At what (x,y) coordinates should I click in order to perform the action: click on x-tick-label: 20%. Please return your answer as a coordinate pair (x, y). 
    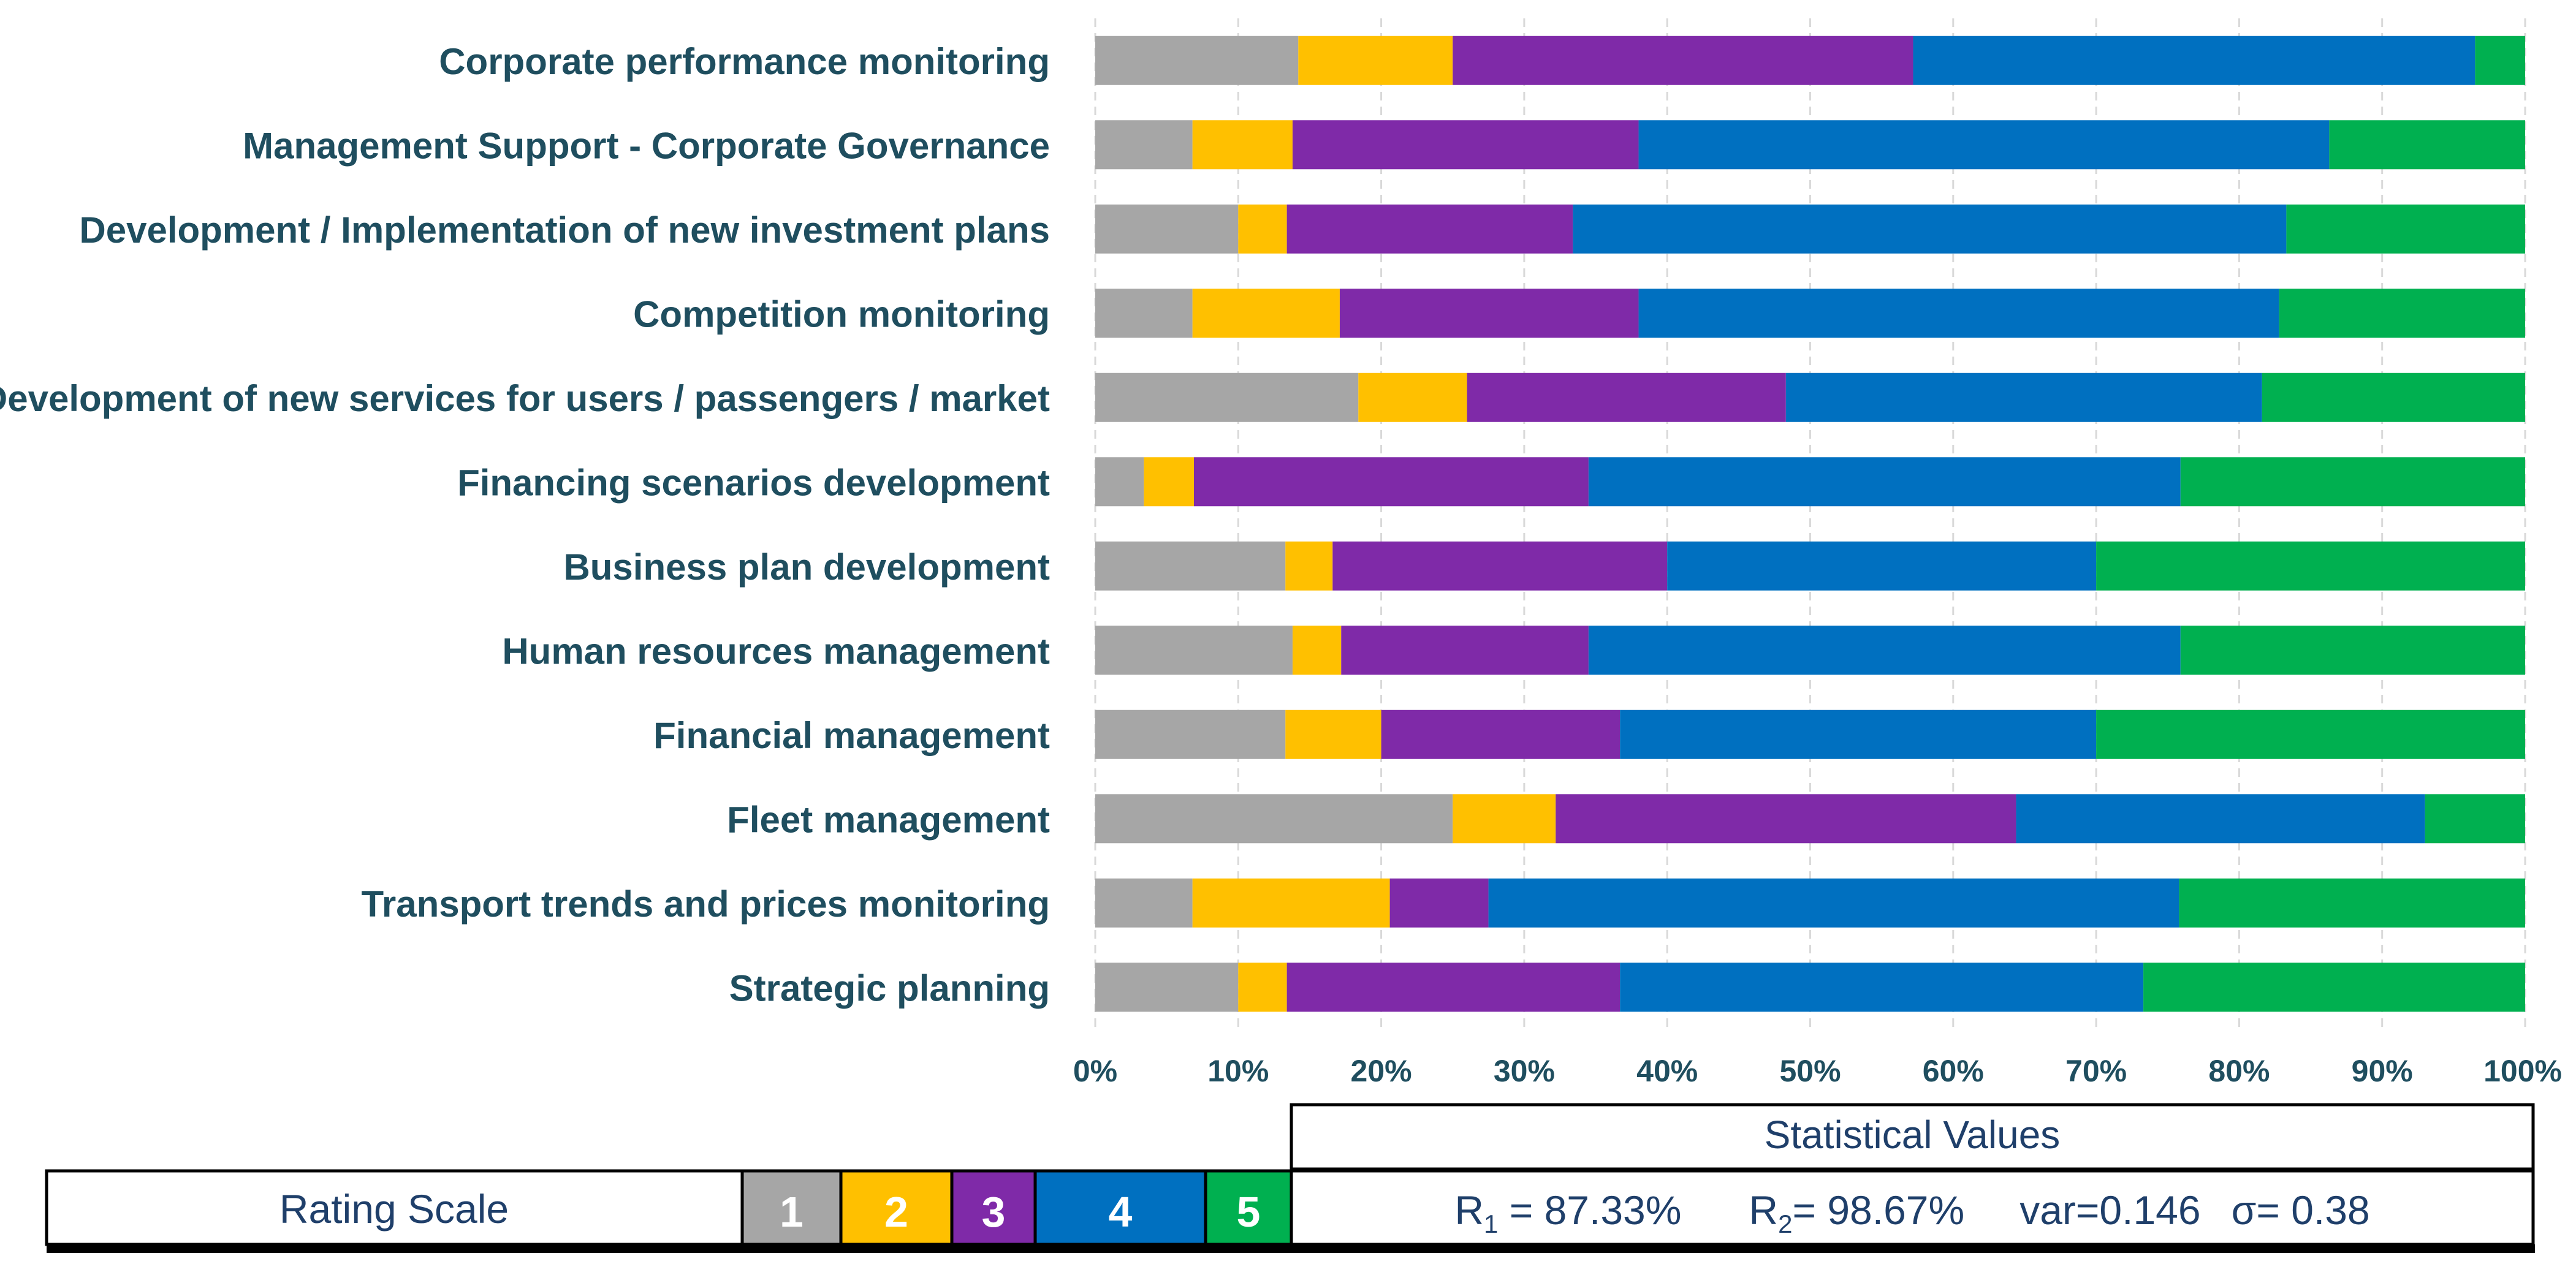
    Looking at the image, I should click on (1381, 1071).